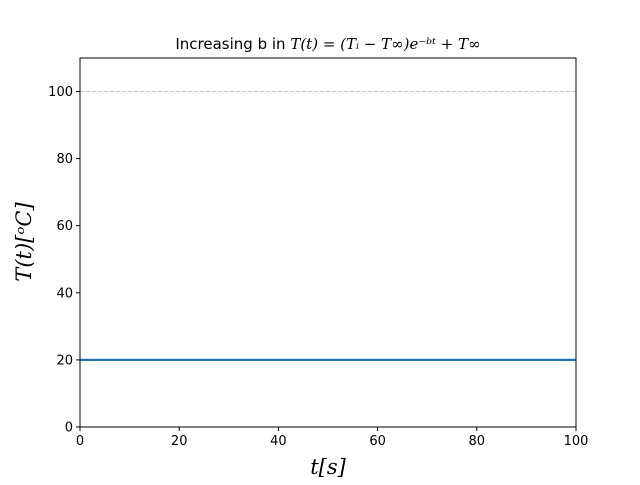 This screenshot has width=640, height=485. What do you see at coordinates (24, 242) in the screenshot?
I see `y-axis-label: T(t)[ᵒC]` at bounding box center [24, 242].